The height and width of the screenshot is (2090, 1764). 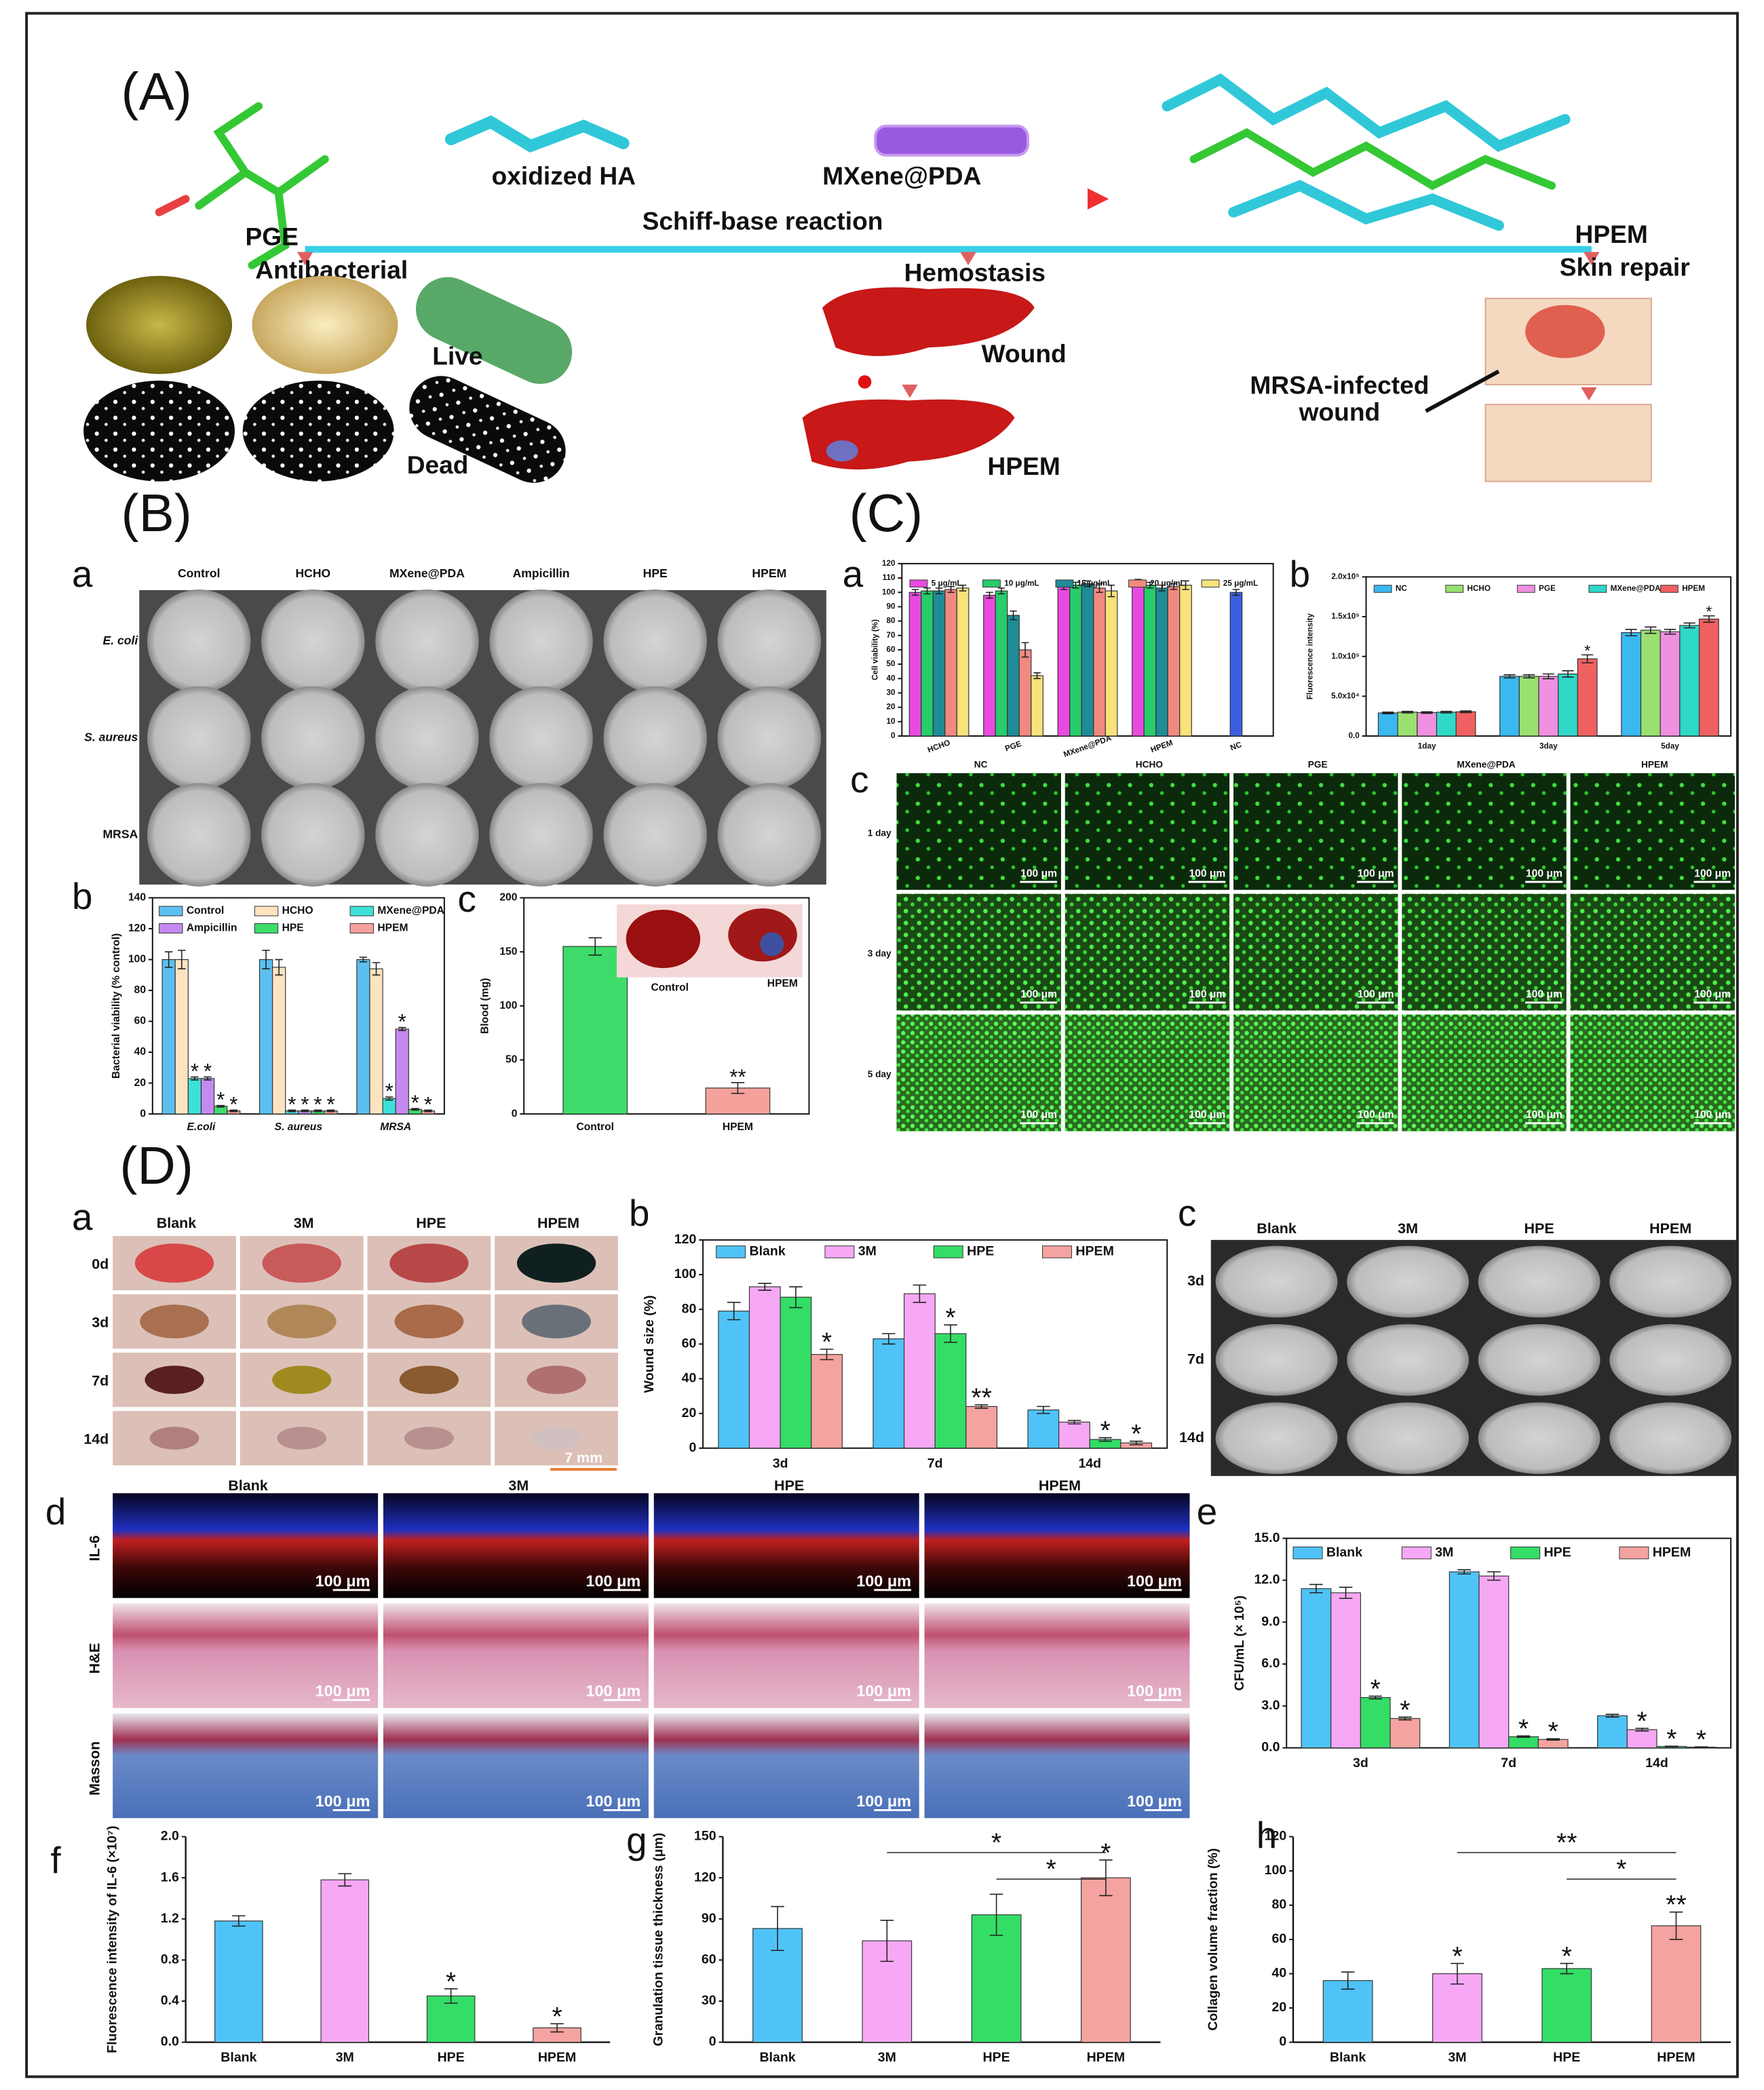 I want to click on legend-label: 5 μg/mL, so click(x=947, y=583).